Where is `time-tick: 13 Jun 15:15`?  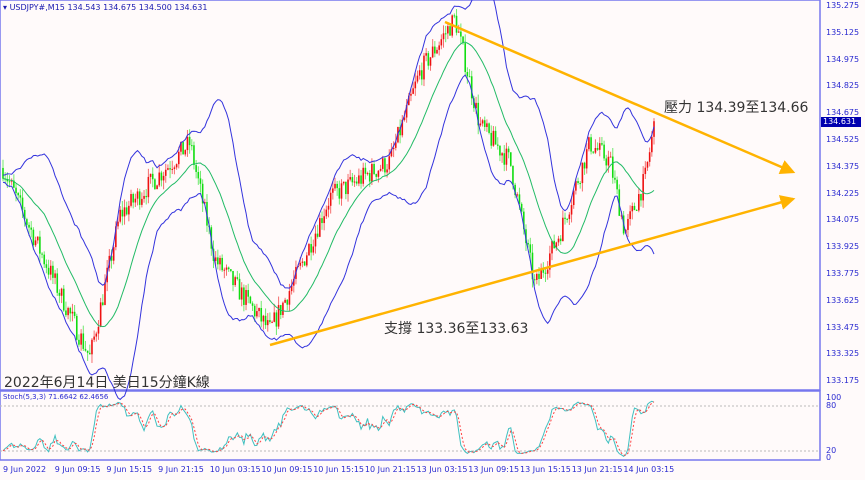 time-tick: 13 Jun 15:15 is located at coordinates (545, 469).